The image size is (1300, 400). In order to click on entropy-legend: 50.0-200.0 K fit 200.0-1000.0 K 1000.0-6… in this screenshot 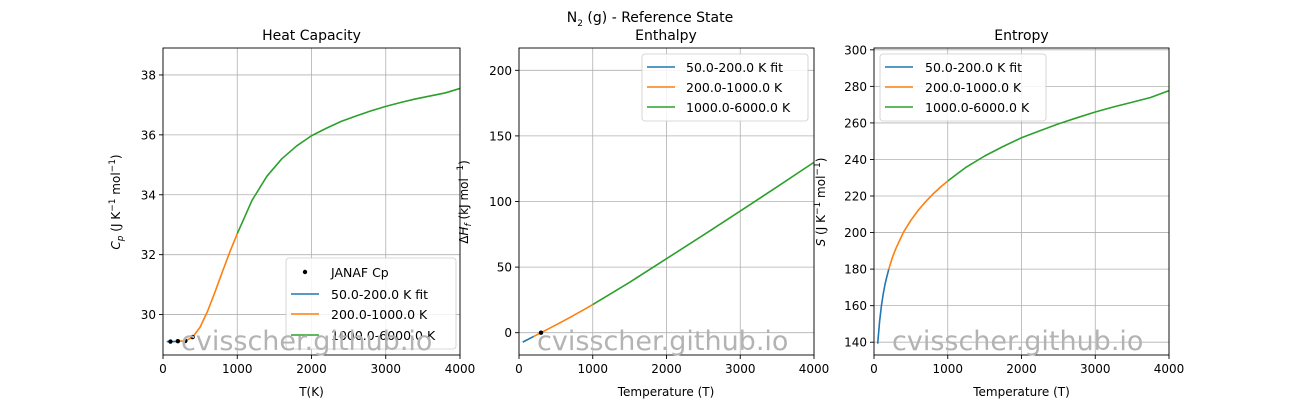, I will do `click(963, 87)`.